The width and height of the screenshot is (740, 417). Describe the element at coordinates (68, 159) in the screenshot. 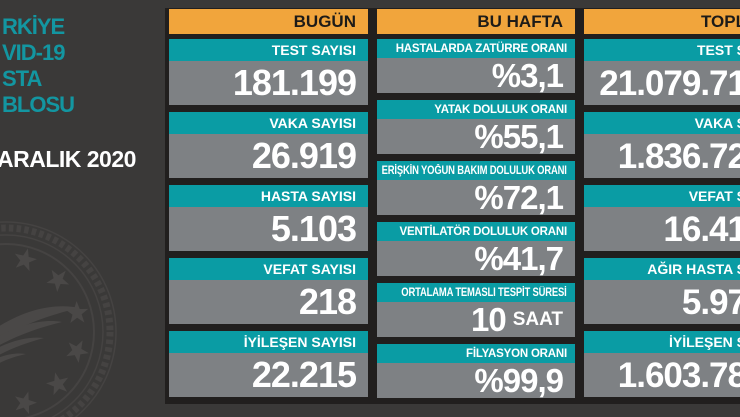

I see `date-label: ARALIK 2020` at that location.